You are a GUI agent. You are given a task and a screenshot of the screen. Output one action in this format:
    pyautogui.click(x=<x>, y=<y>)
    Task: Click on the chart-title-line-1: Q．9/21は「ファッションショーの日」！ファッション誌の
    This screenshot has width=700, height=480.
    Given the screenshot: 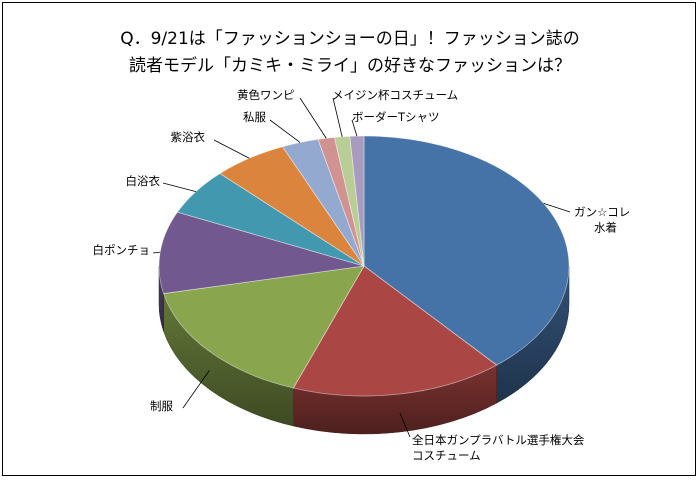 What is the action you would take?
    pyautogui.click(x=350, y=39)
    